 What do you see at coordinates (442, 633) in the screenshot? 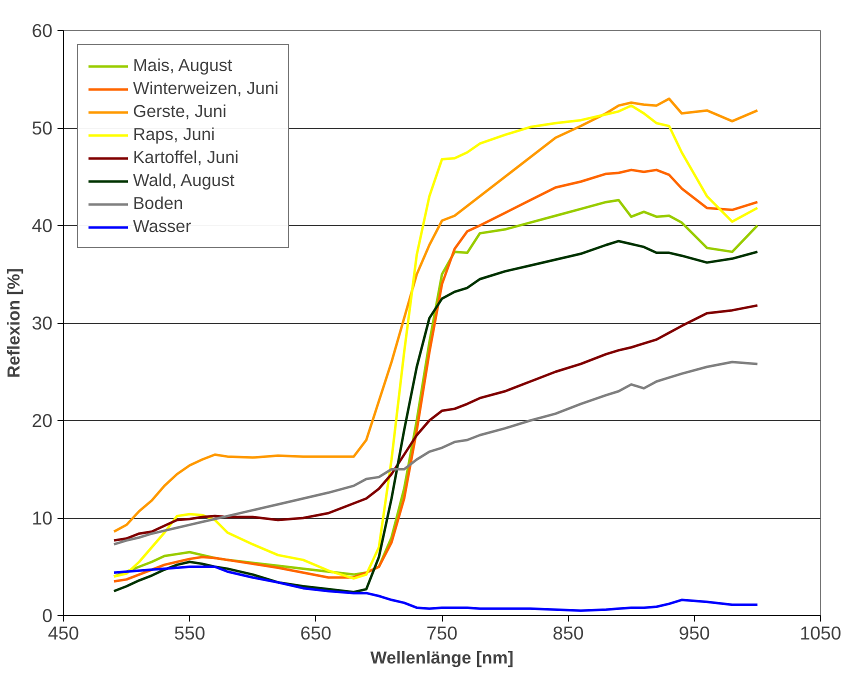
I see `x-tick-label: 750` at bounding box center [442, 633].